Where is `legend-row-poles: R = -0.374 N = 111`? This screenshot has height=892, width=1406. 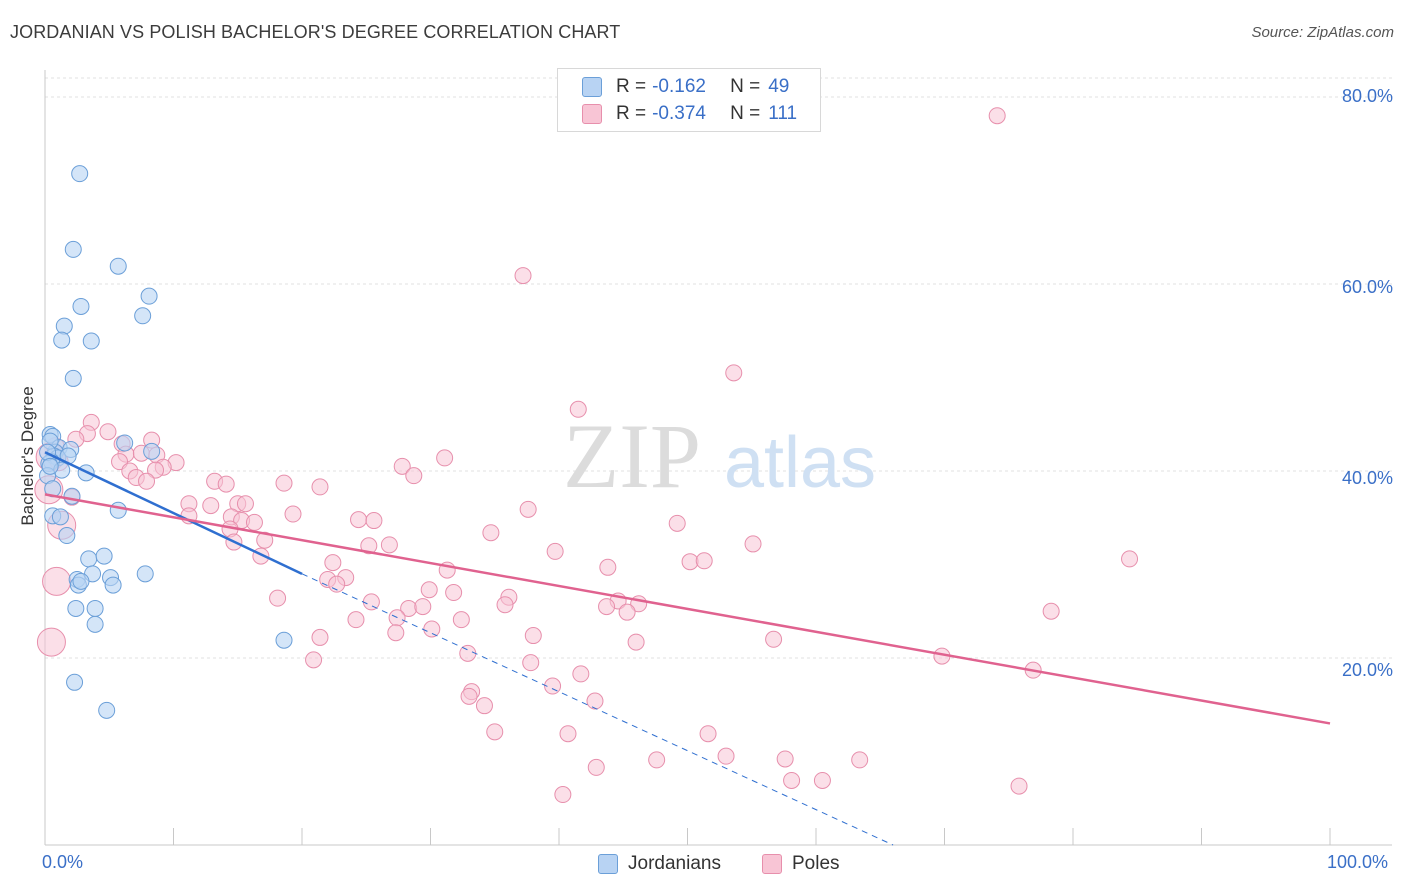 legend-row-poles: R = -0.374 N = 111 is located at coordinates (689, 114).